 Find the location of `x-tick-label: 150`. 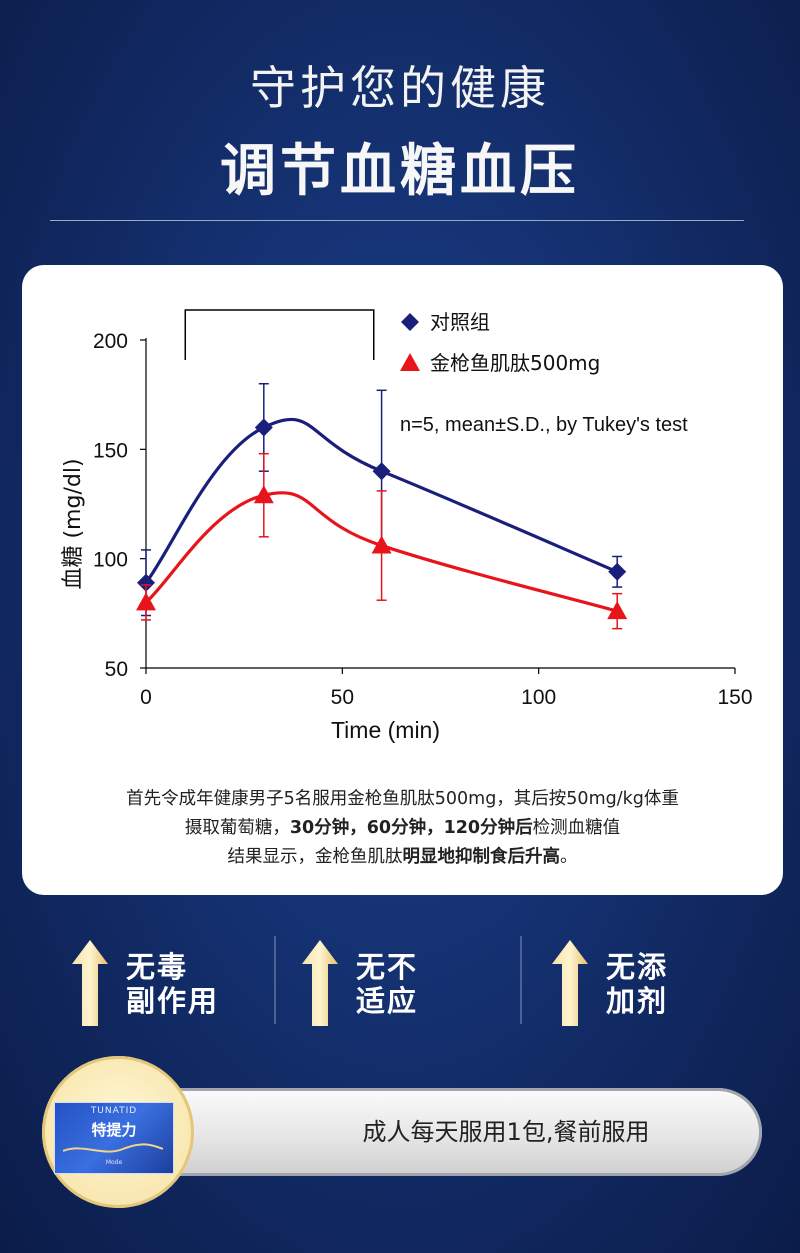

x-tick-label: 150 is located at coordinates (734, 697).